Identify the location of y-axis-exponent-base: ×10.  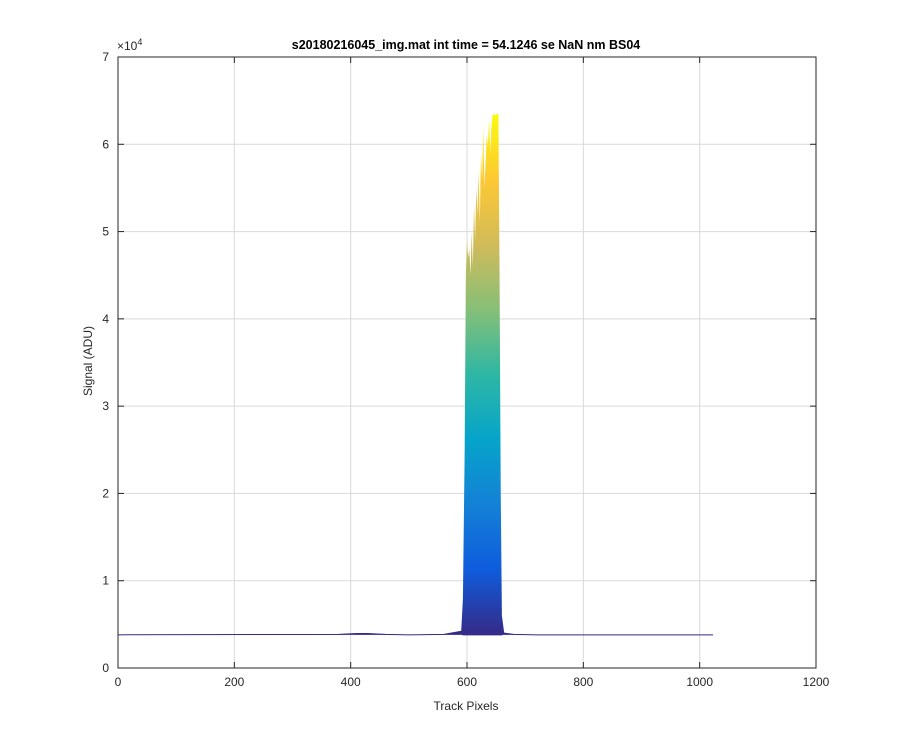
(127, 46).